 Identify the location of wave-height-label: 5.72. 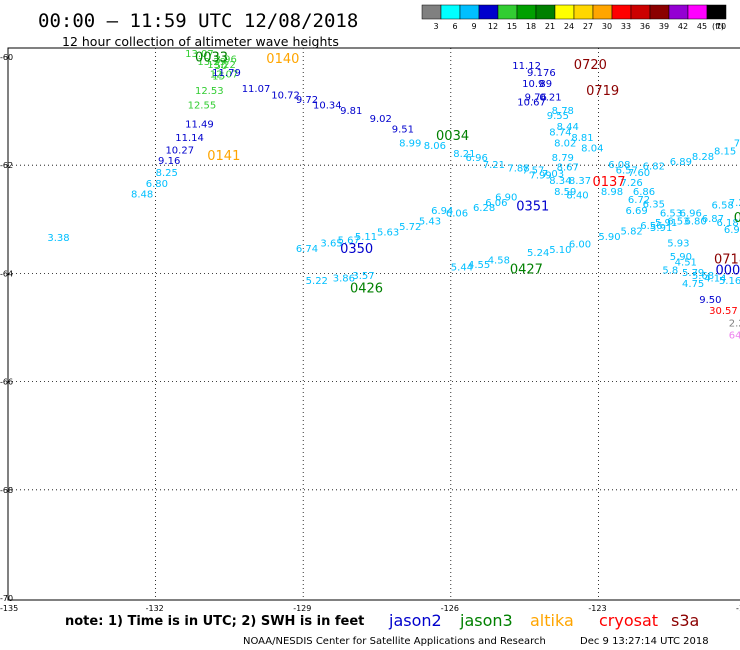
(410, 227).